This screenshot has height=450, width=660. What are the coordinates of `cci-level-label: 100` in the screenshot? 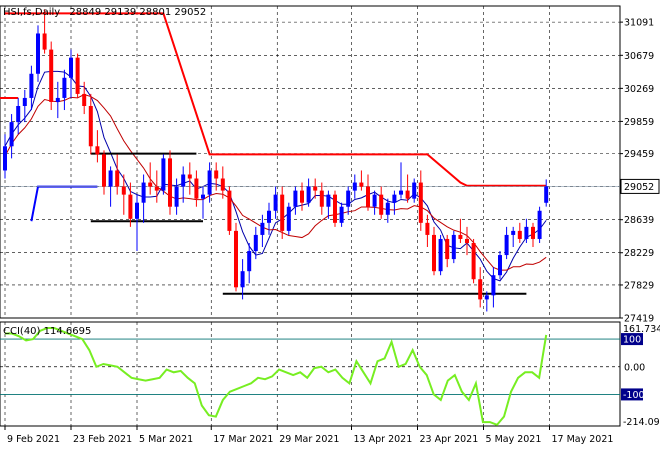 It's located at (632, 340).